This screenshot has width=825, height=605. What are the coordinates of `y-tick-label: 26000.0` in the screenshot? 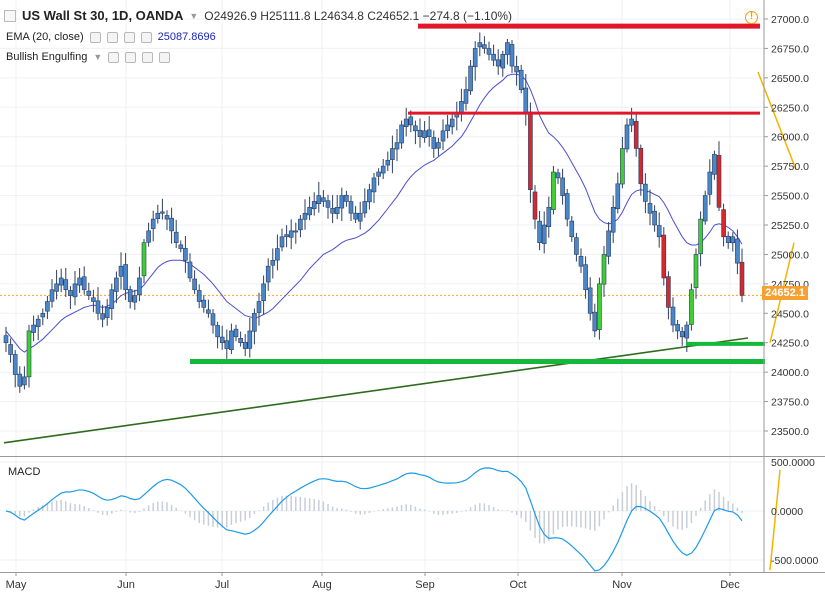 It's located at (790, 138).